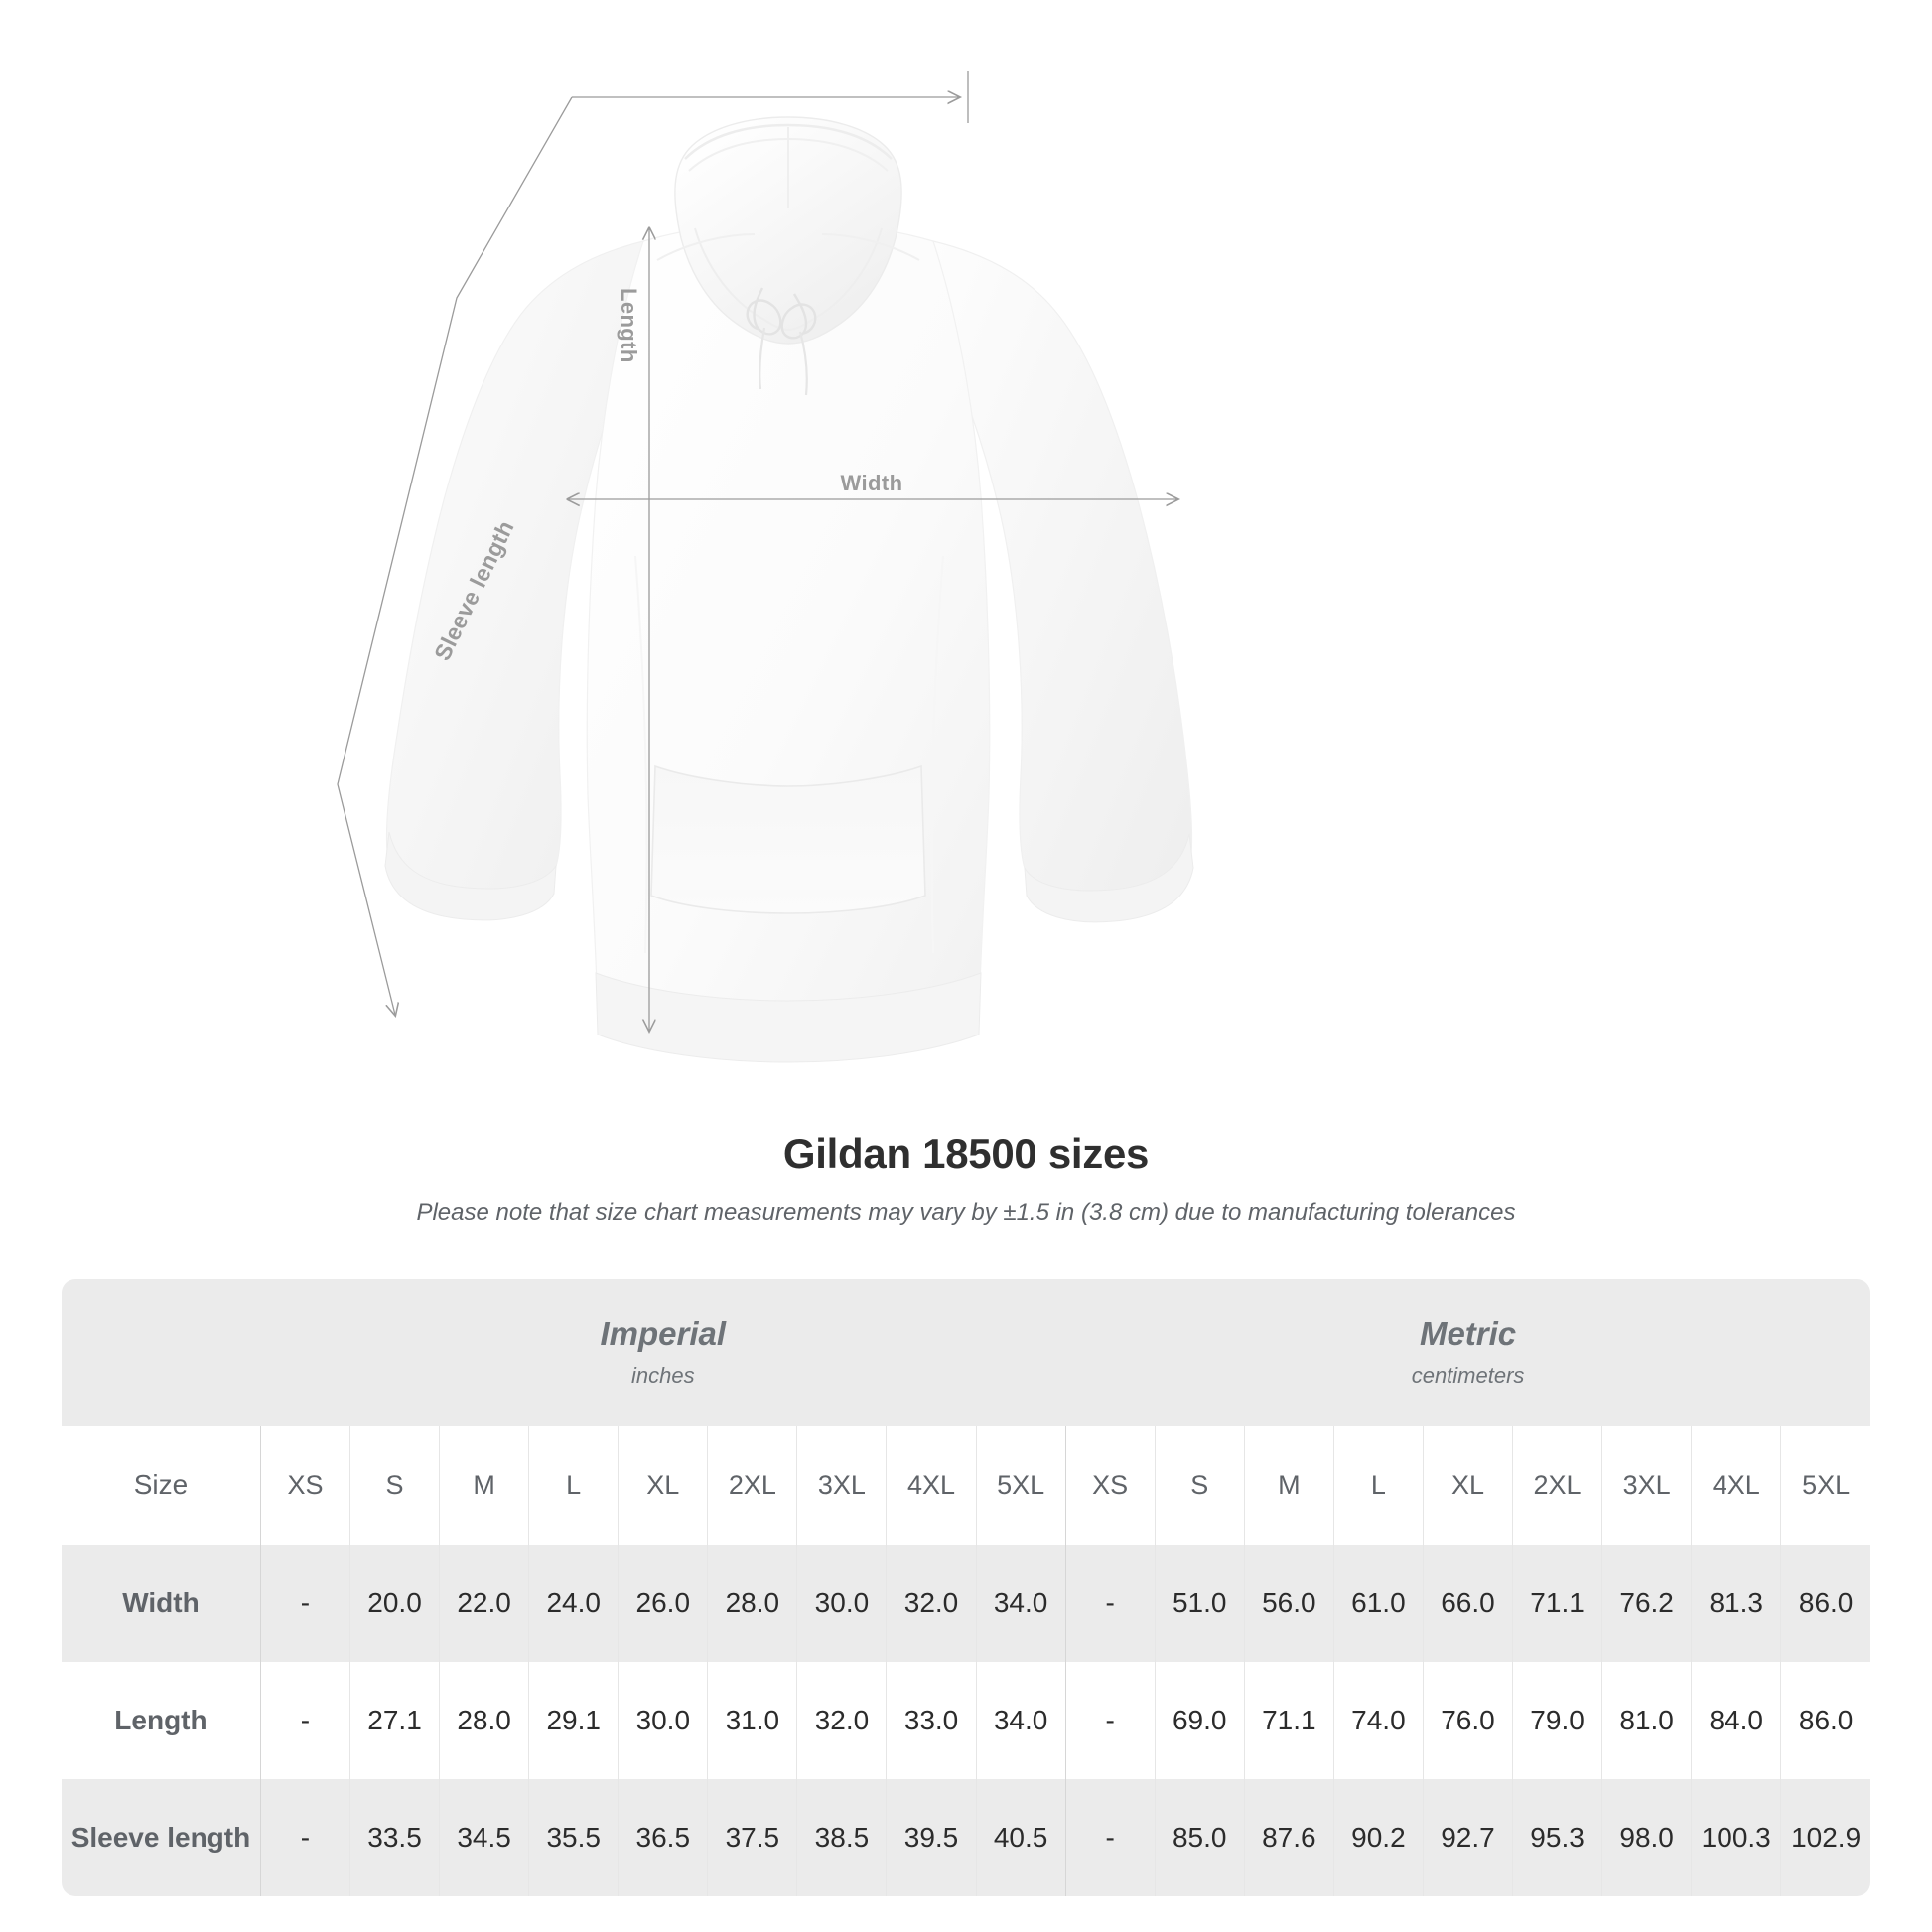 The image size is (1932, 1932). What do you see at coordinates (394, 1838) in the screenshot?
I see `measurement-cell: 33.5` at bounding box center [394, 1838].